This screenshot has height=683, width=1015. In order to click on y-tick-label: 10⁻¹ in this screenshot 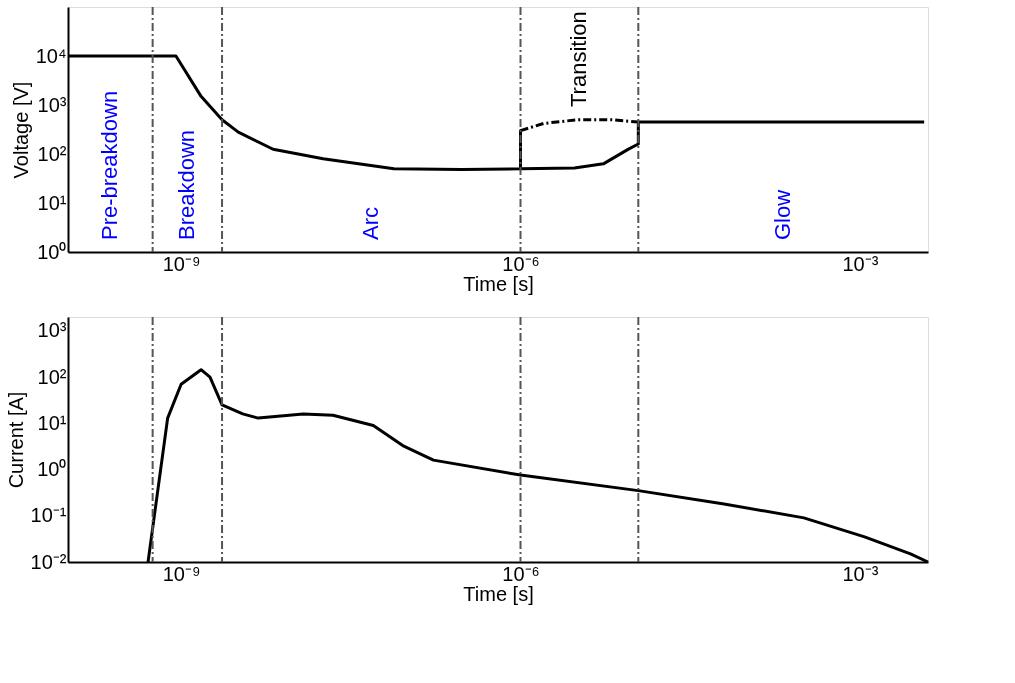, I will do `click(48, 515)`.